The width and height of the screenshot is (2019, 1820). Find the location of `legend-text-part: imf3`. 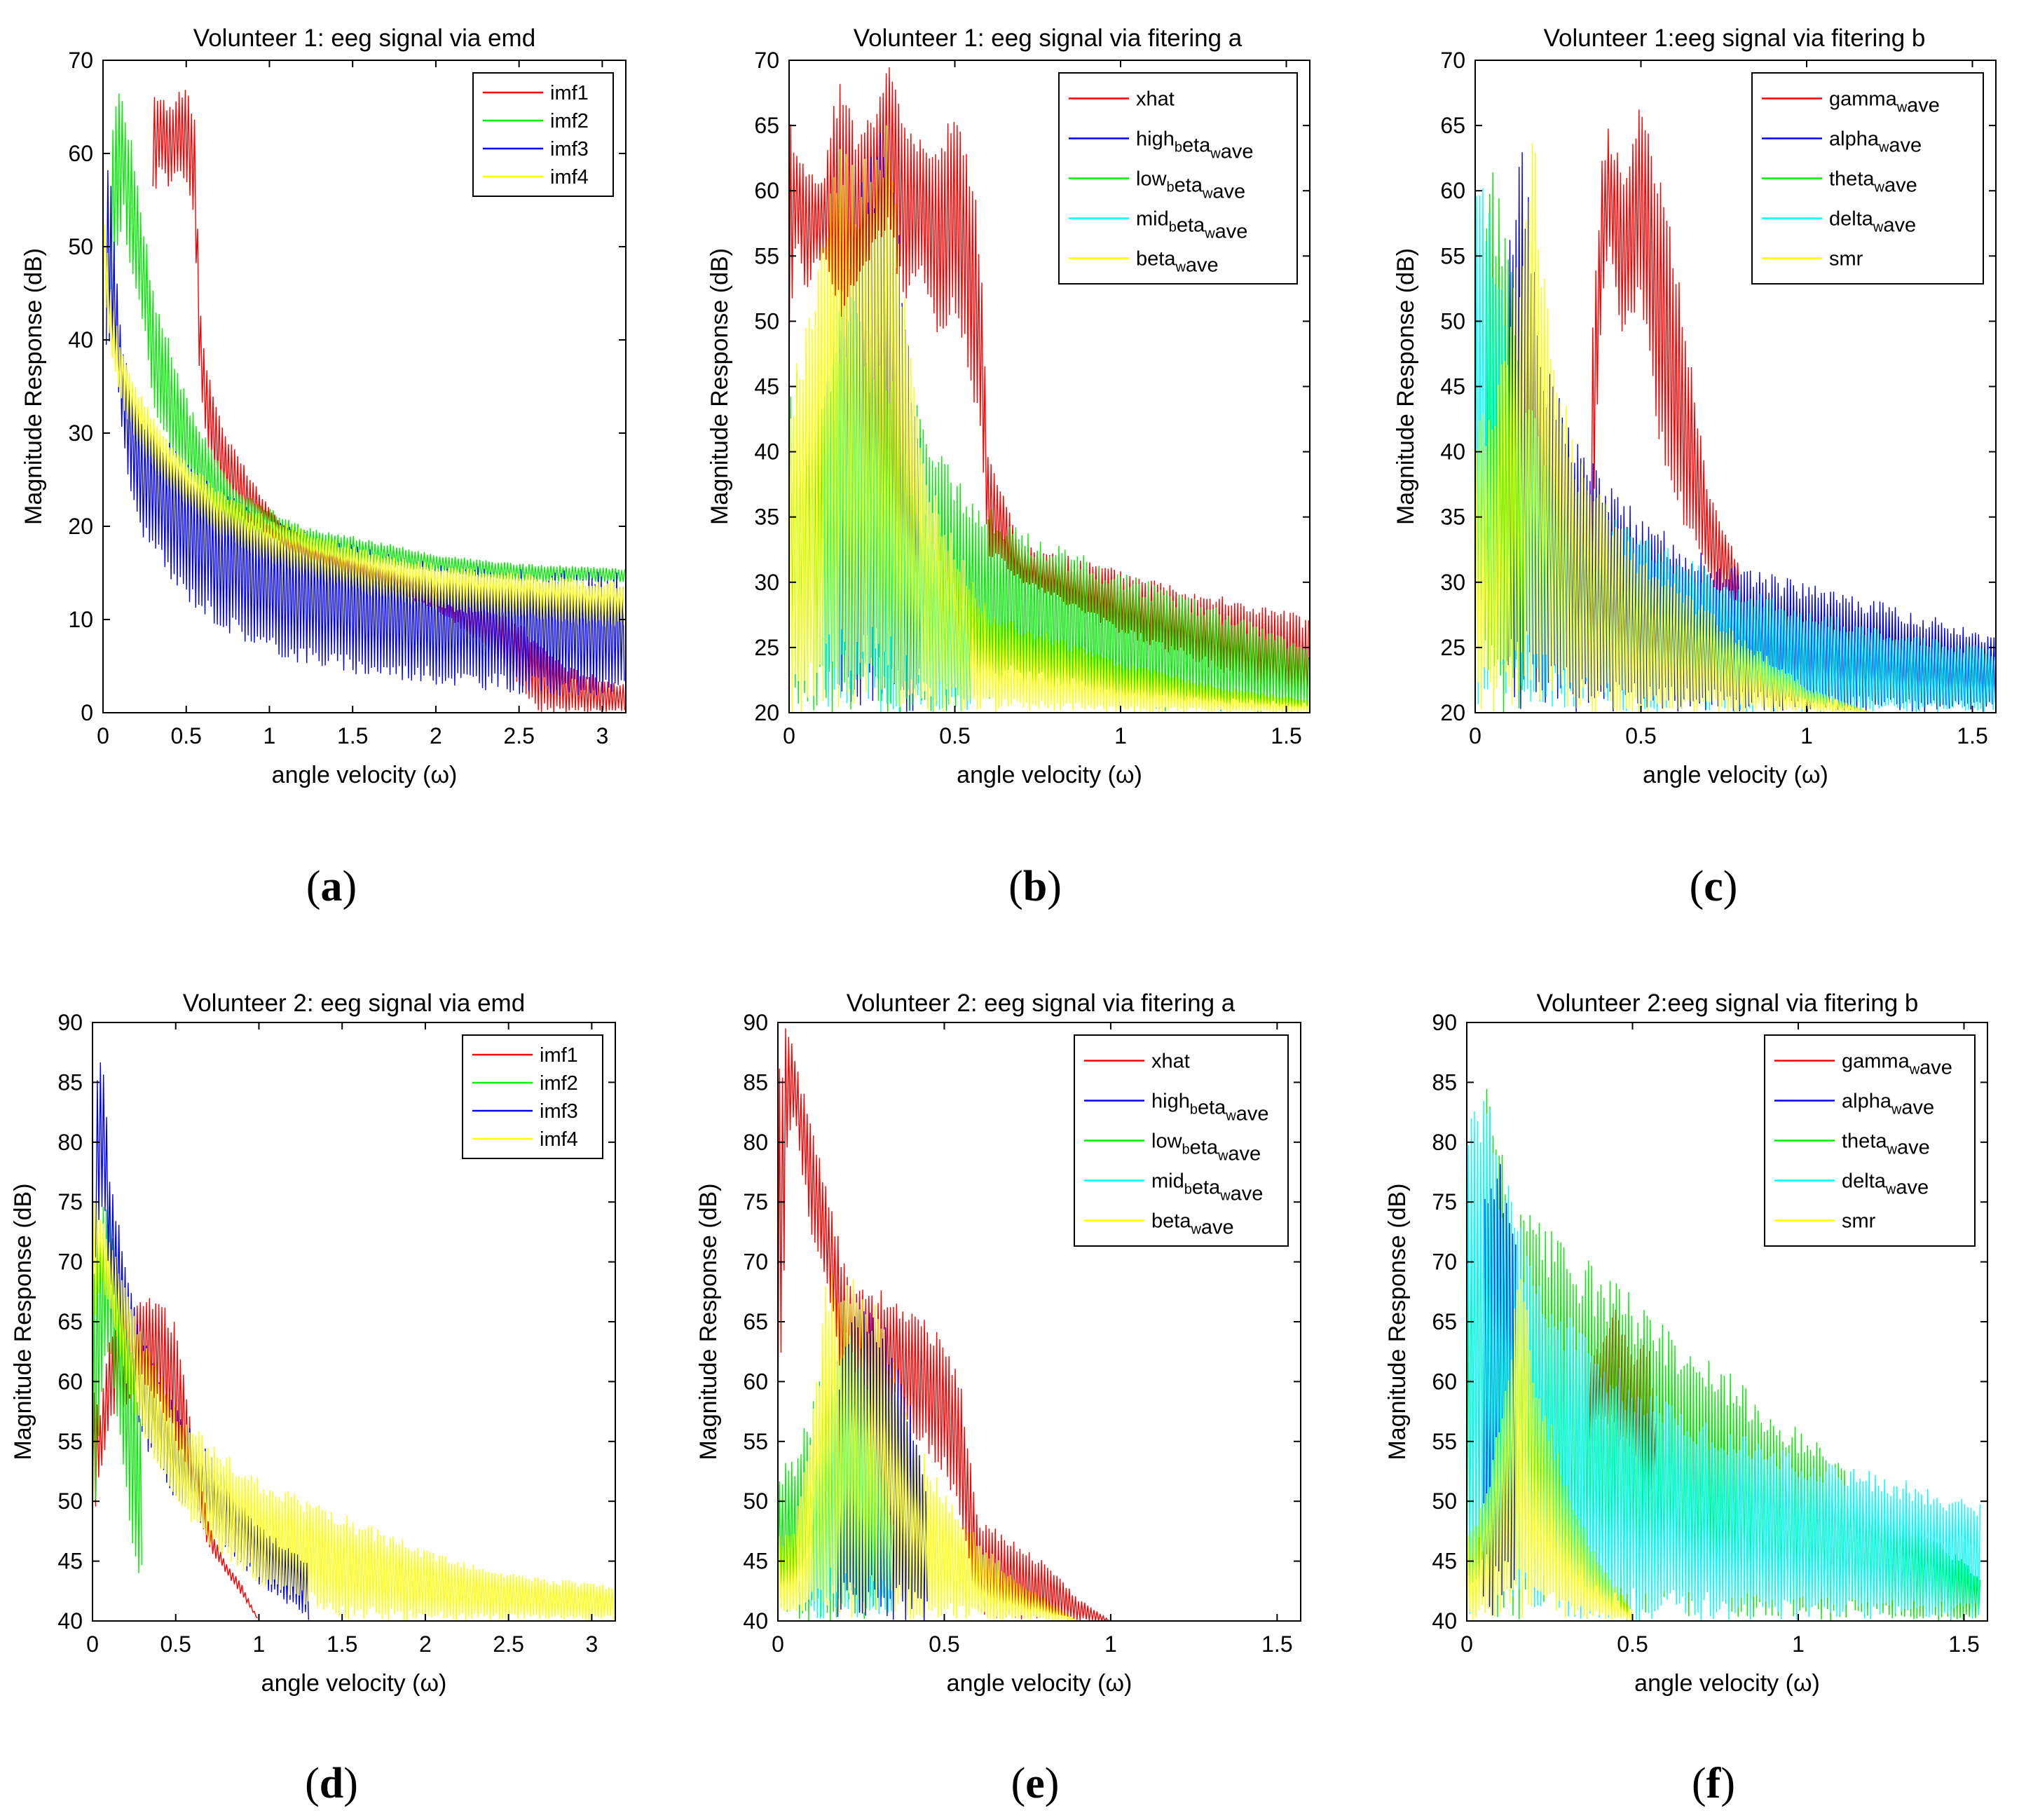

legend-text-part: imf3 is located at coordinates (570, 149).